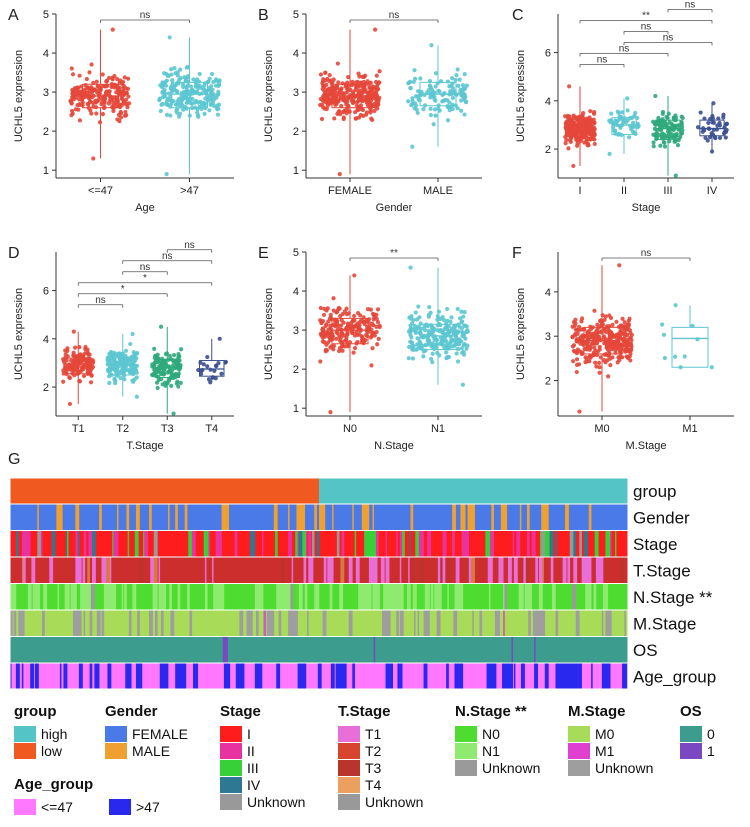  What do you see at coordinates (521, 96) in the screenshot?
I see `y-axis-label: UCHL5 expression` at bounding box center [521, 96].